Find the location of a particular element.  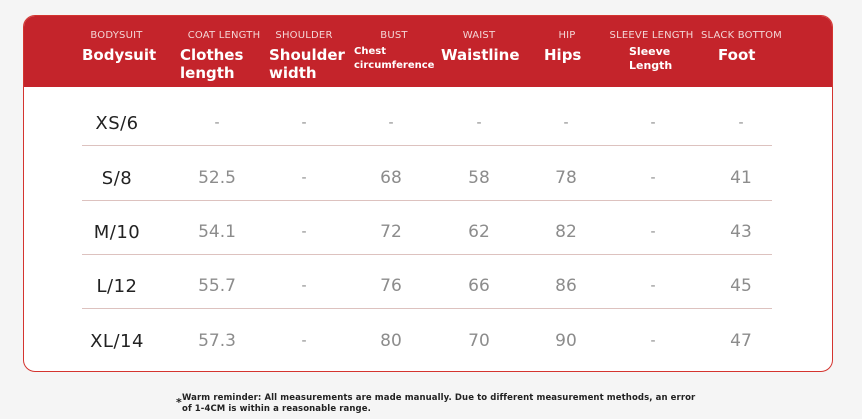

header-slack-bottom: SLACK BOTTOM Foot is located at coordinates (741, 51).